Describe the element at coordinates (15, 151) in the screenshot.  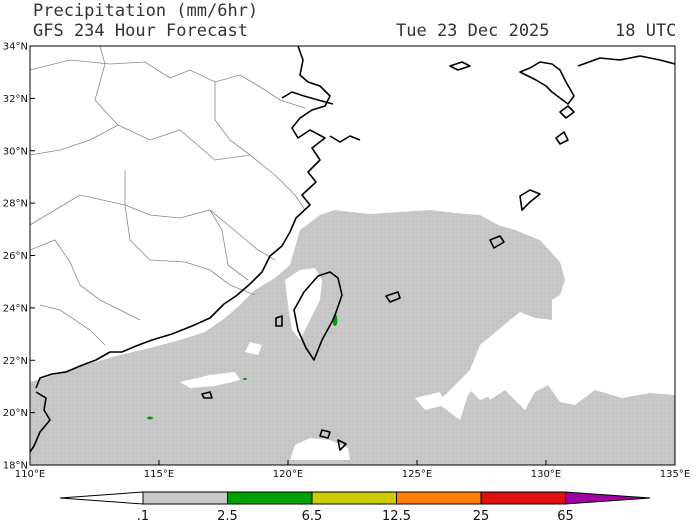
I see `lat-tick-label: 30°N` at that location.